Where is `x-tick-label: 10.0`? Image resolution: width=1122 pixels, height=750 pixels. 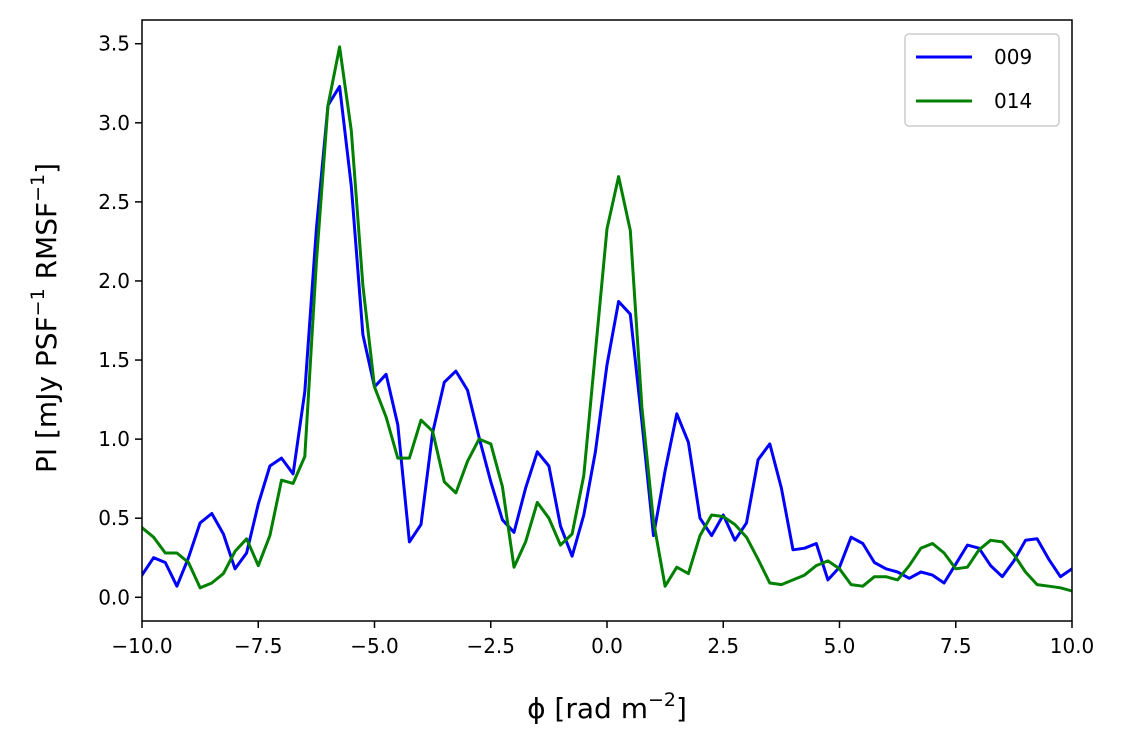 x-tick-label: 10.0 is located at coordinates (1072, 646).